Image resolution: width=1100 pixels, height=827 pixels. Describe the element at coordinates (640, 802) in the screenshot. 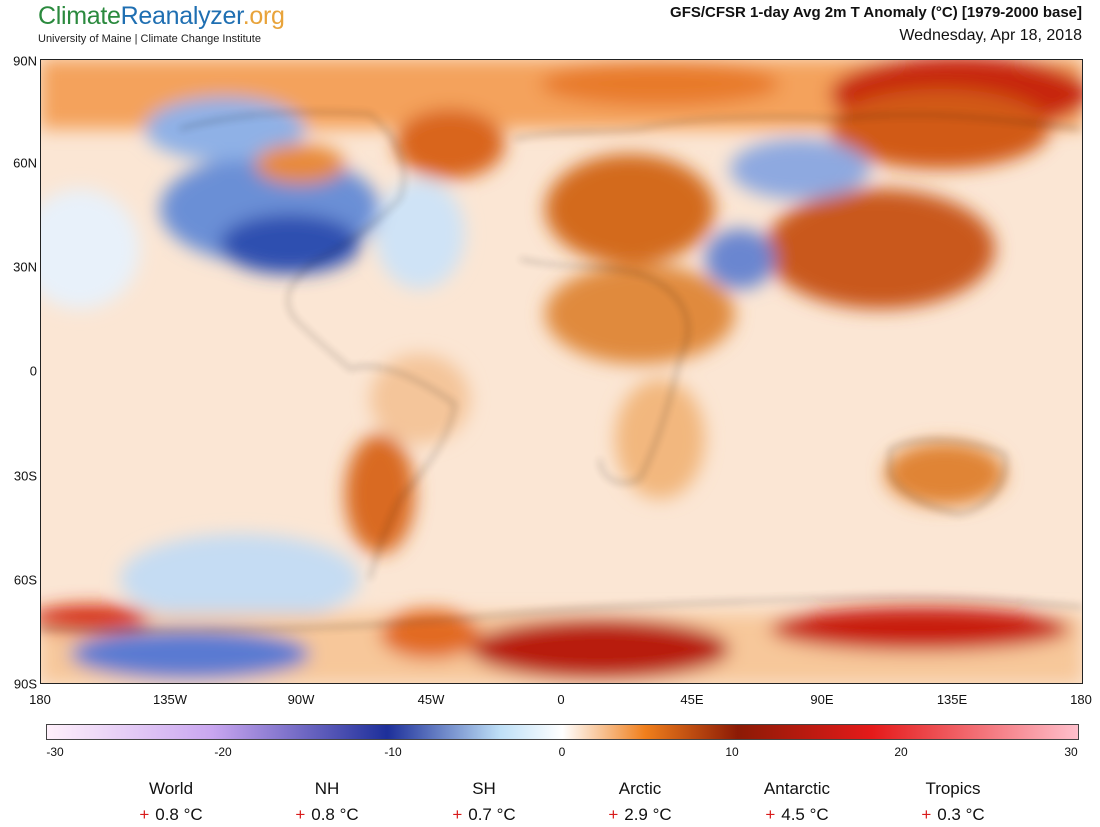

I see `region-arctic: Arctic +2.9 °C` at that location.